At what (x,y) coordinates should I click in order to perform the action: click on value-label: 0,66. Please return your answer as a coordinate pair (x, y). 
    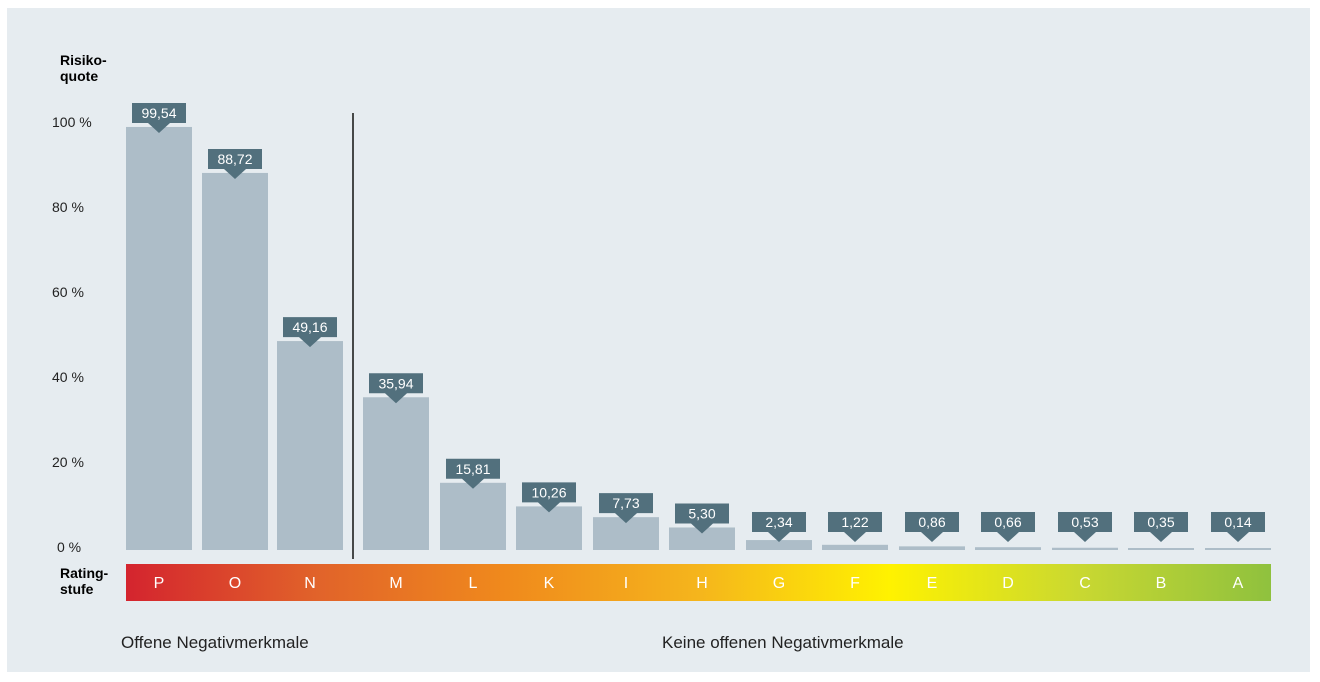
    Looking at the image, I should click on (1007, 522).